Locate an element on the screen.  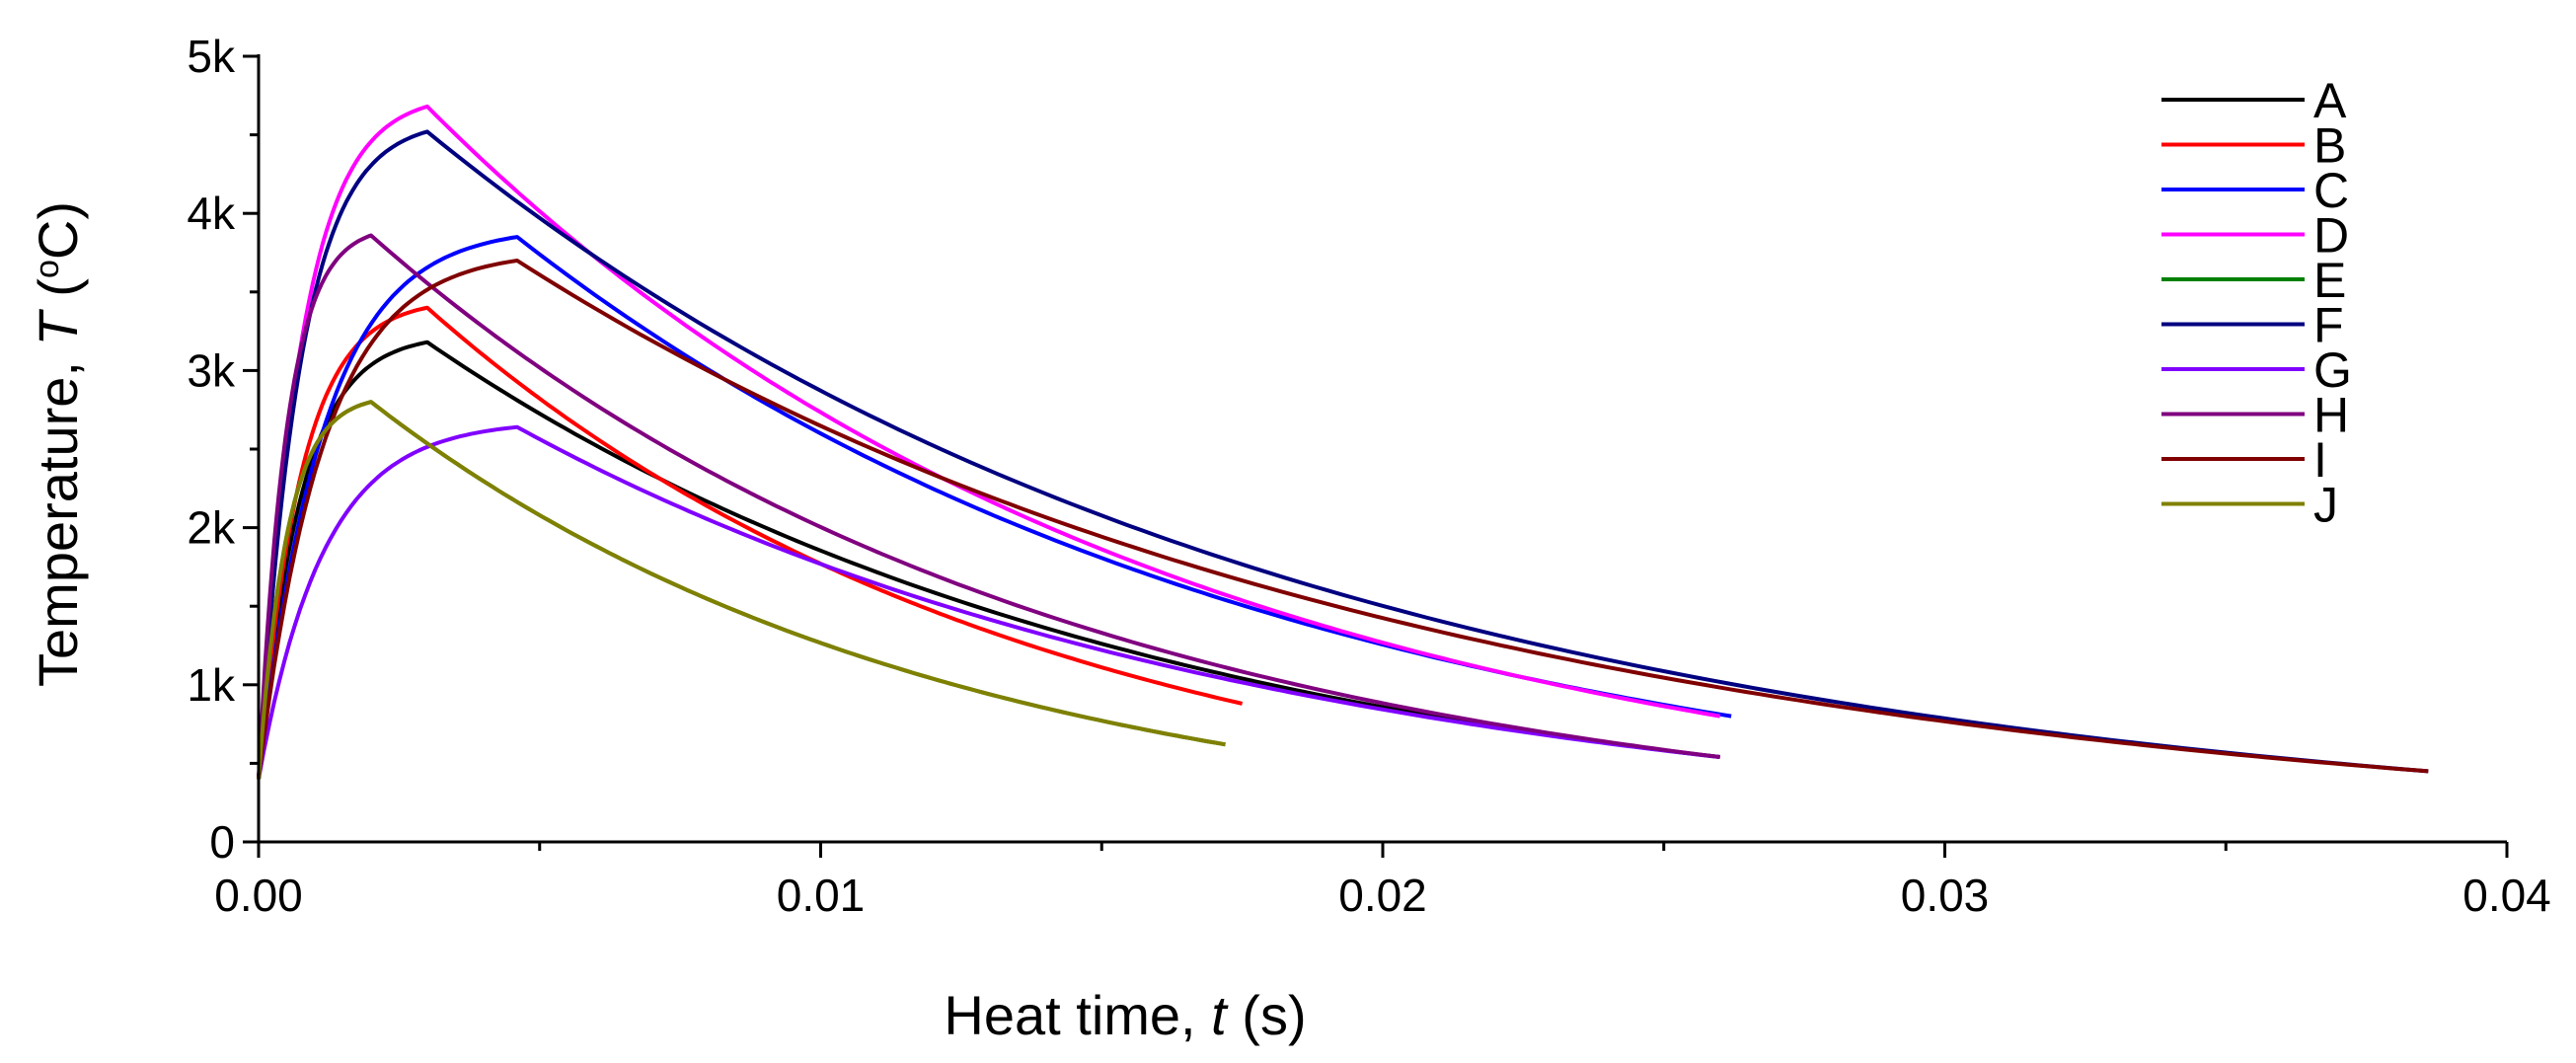
legend-label-g: G is located at coordinates (2332, 370).